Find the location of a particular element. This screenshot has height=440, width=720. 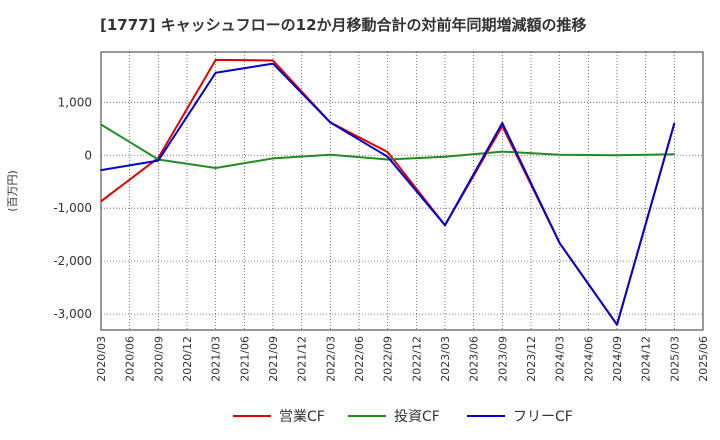

x-tick-label: 2022/09 is located at coordinates (388, 359).